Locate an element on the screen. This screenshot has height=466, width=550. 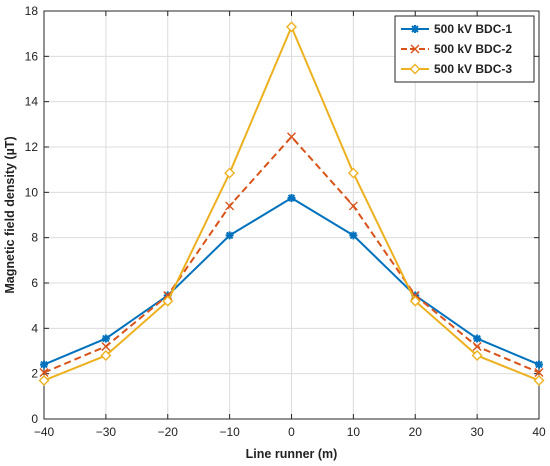
x-tick-label: 30 is located at coordinates (477, 432).